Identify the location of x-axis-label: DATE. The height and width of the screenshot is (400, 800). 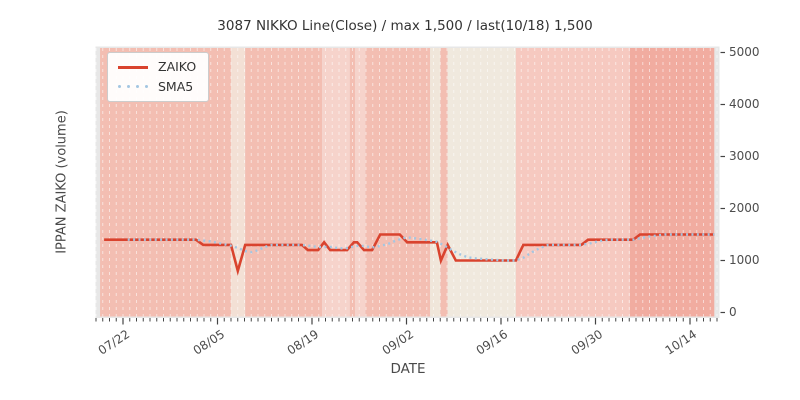
(408, 369).